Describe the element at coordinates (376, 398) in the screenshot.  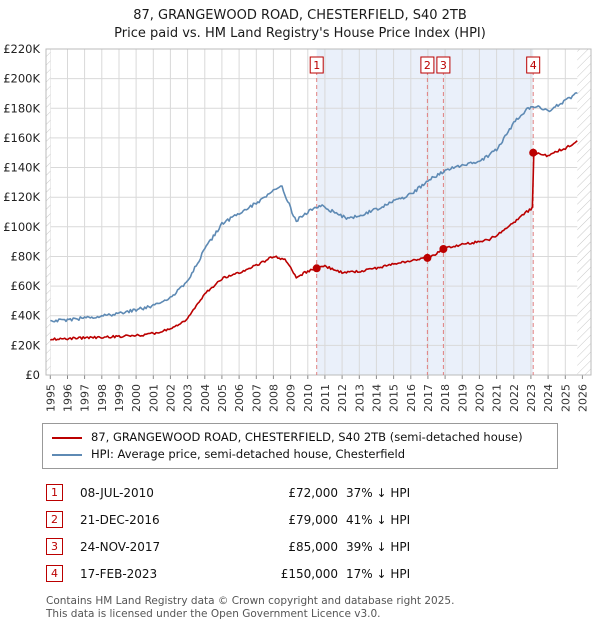
I see `x-axis-tick-label: 2014` at that location.